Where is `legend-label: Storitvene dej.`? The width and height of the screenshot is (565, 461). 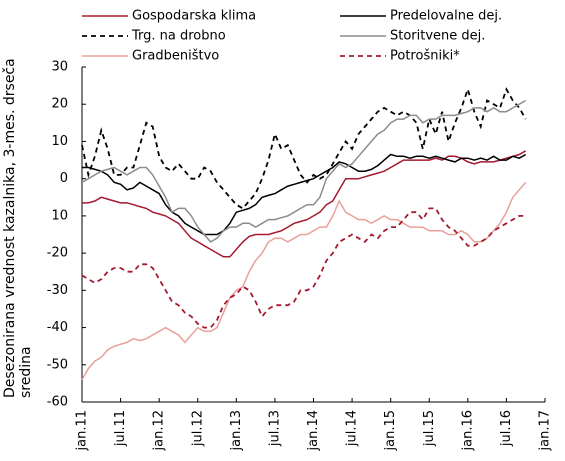 legend-label: Storitvene dej. is located at coordinates (437, 36).